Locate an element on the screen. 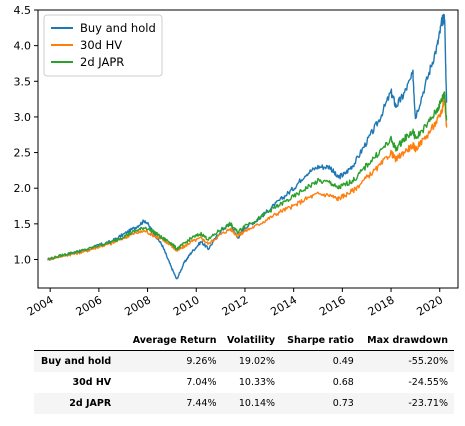 The image size is (465, 426). x-tick-label: 2006 is located at coordinates (89, 305).